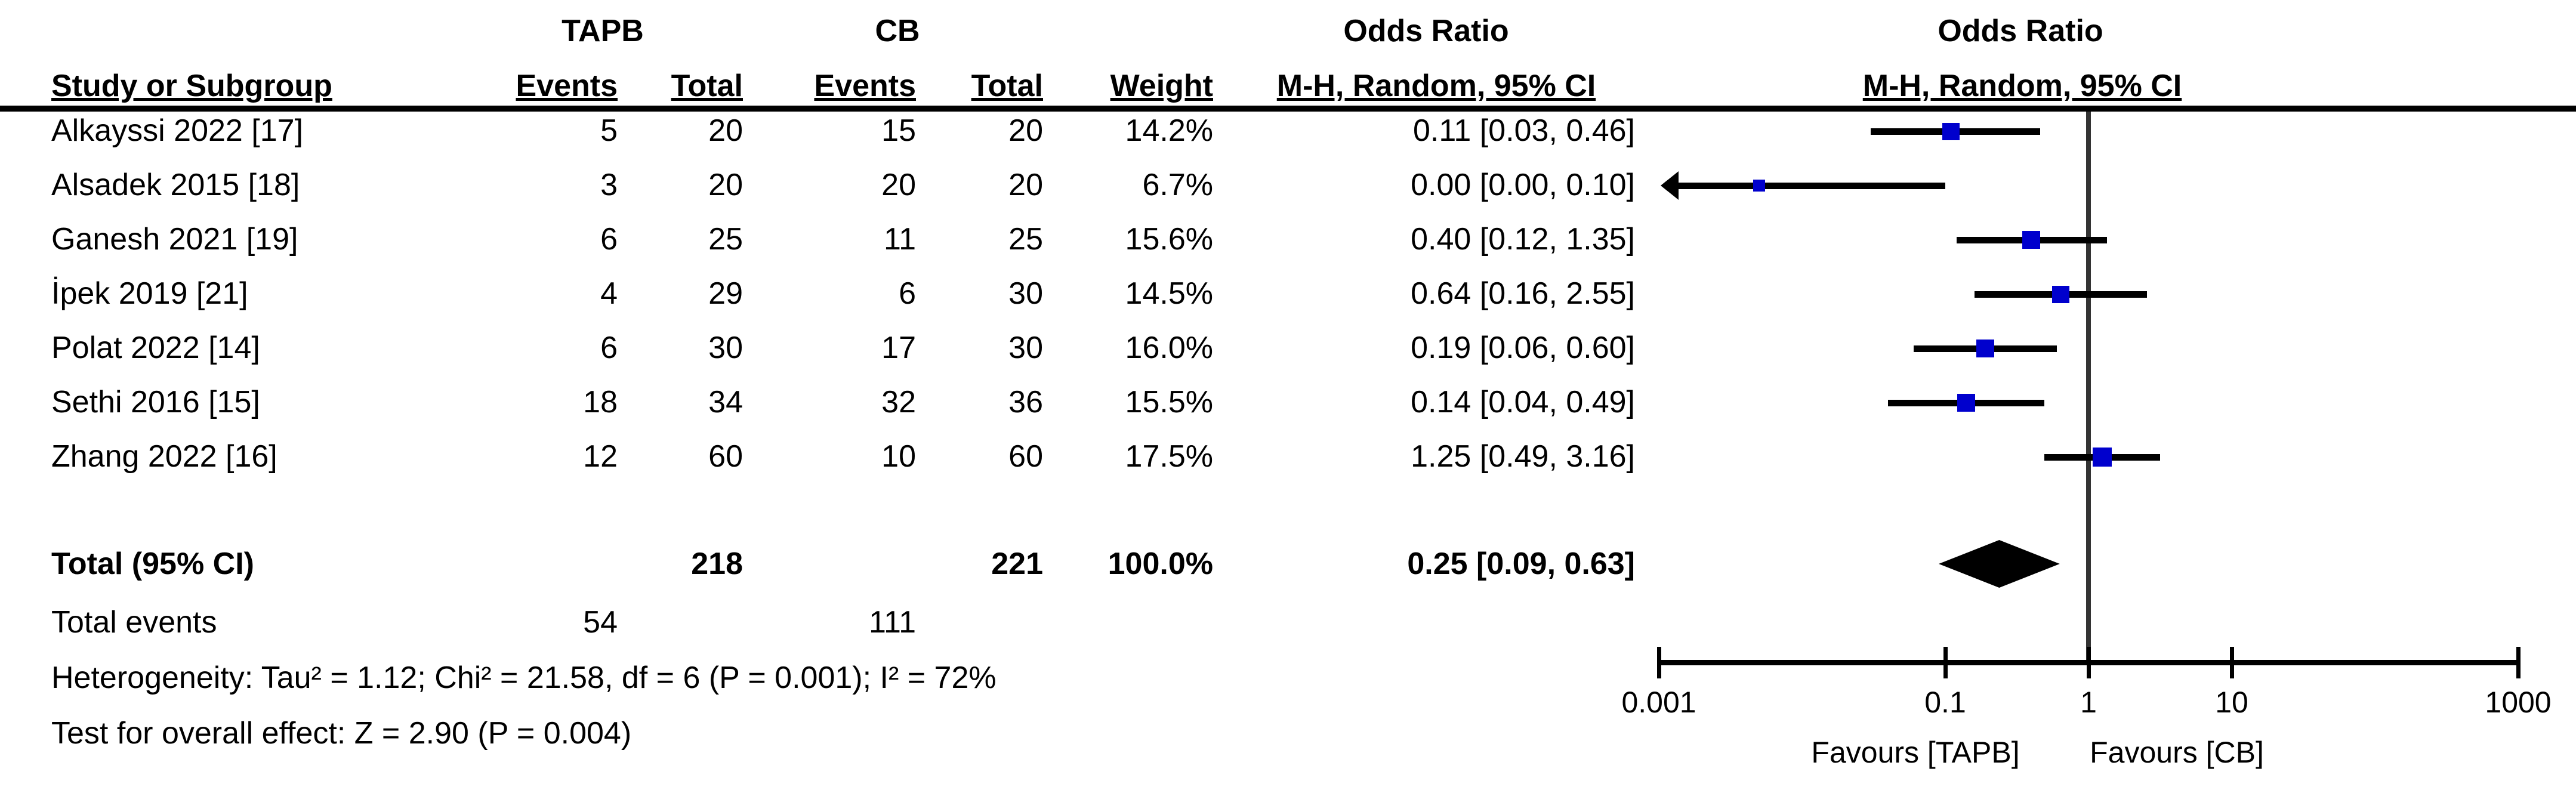 Image resolution: width=2576 pixels, height=790 pixels. I want to click on study-events2: 10, so click(898, 456).